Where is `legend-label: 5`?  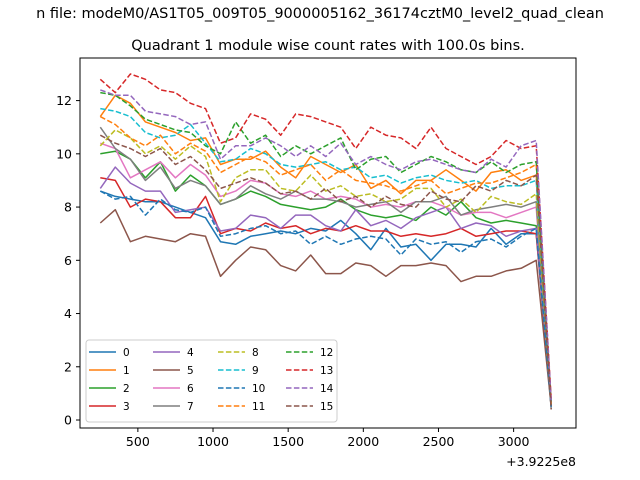
legend-label: 5 is located at coordinates (190, 371).